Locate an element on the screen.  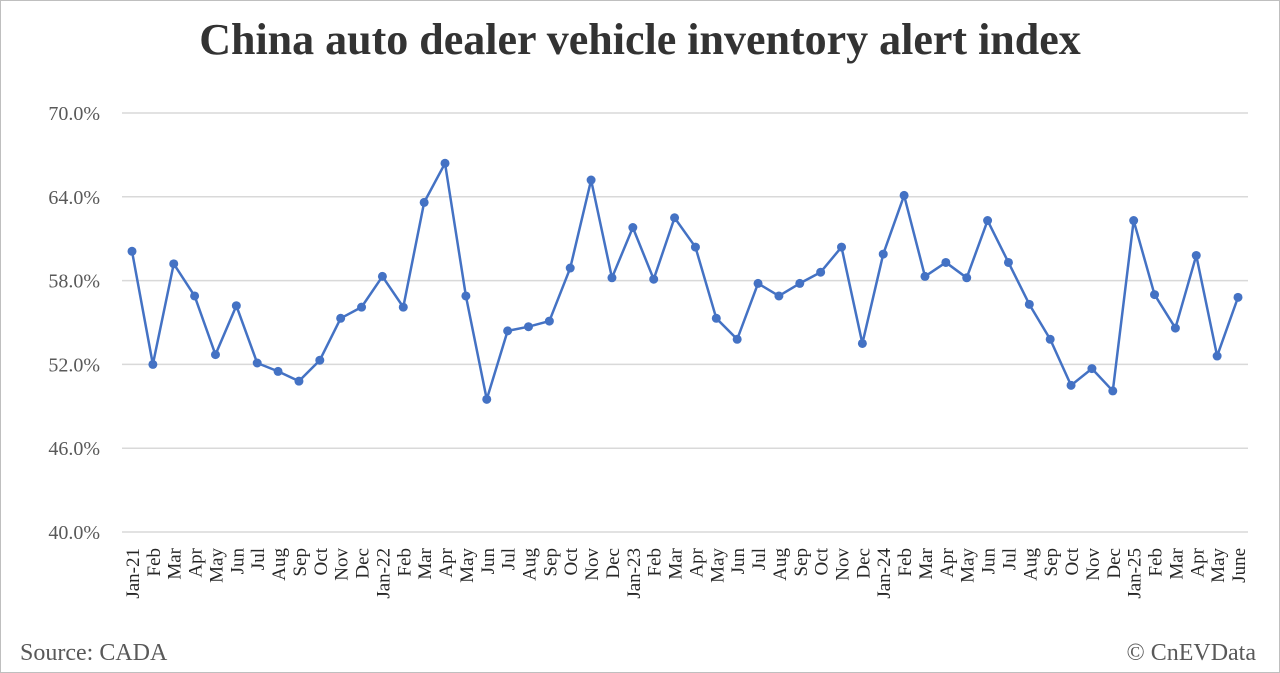
y-tick-label: 46.0% is located at coordinates (74, 449).